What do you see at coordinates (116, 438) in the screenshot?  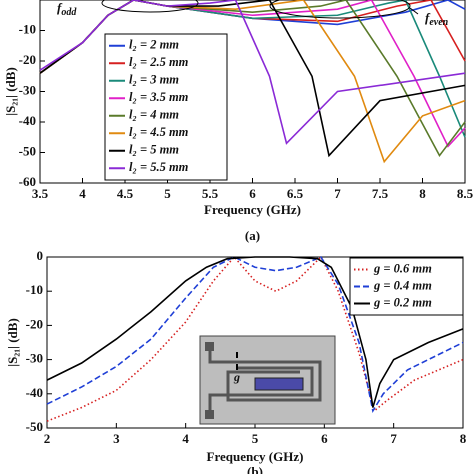 I see `x-tick-label: 3` at bounding box center [116, 438].